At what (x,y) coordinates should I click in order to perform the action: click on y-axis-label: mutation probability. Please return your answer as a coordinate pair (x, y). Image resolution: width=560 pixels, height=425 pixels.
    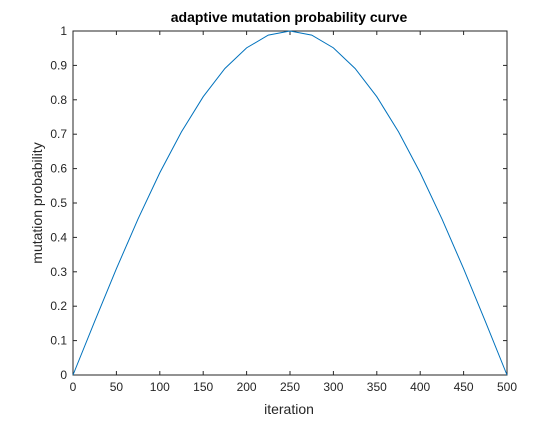
    Looking at the image, I should click on (37, 202).